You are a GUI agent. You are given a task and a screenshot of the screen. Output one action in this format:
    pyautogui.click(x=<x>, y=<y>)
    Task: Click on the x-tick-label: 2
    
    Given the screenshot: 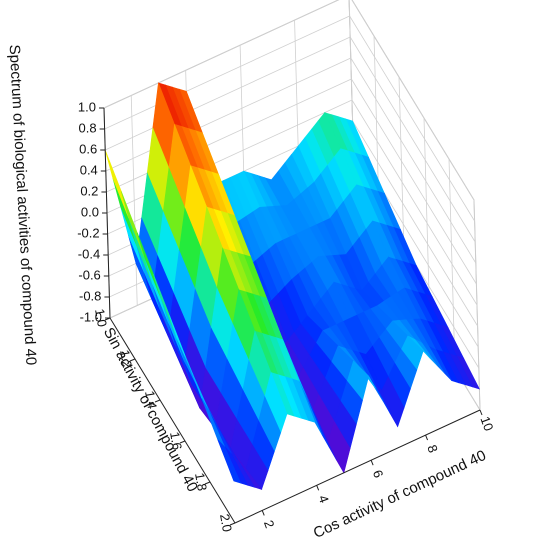 What is the action you would take?
    pyautogui.click(x=269, y=524)
    